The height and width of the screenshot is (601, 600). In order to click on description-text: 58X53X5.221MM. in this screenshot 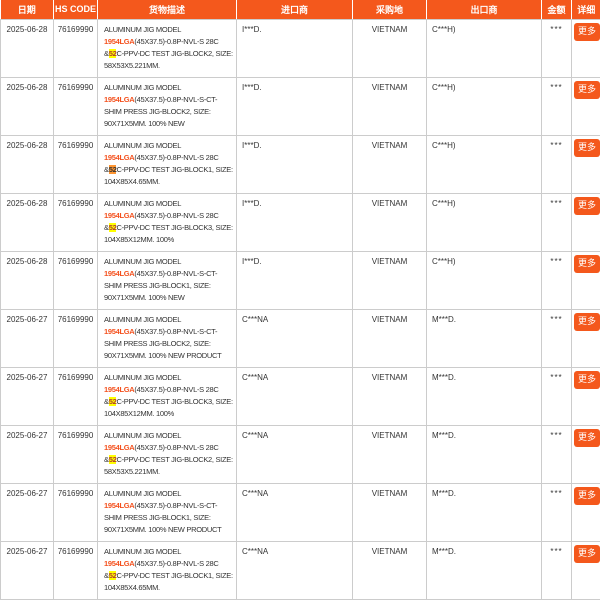, I will do `click(132, 471)`.